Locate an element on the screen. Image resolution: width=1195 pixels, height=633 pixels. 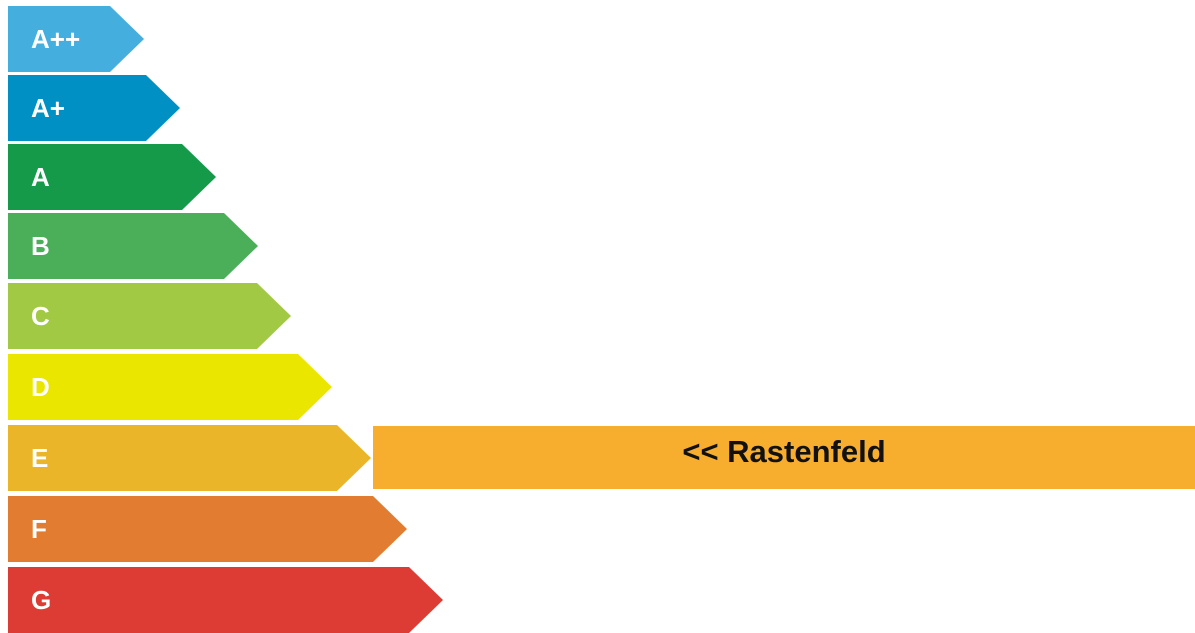
band-label: F is located at coordinates (39, 529).